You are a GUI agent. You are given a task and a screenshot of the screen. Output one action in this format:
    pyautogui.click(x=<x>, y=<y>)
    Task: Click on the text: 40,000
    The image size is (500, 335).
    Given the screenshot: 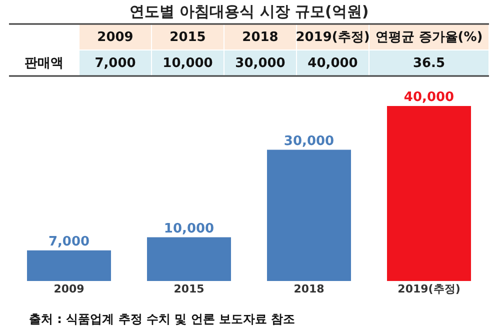 What is the action you would take?
    pyautogui.click(x=333, y=63)
    